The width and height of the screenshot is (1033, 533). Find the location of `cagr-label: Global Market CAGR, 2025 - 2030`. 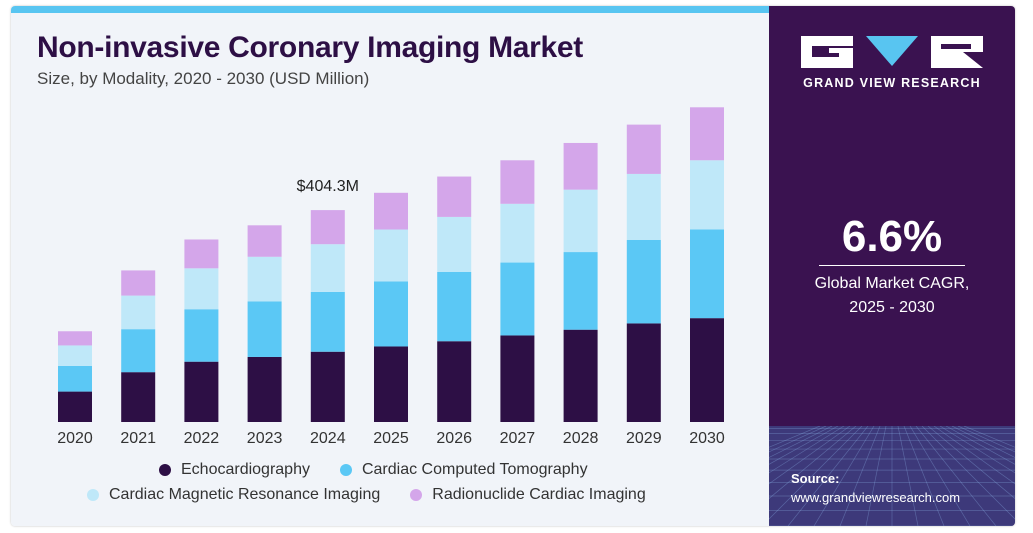

cagr-label: Global Market CAGR, 2025 - 2030 is located at coordinates (892, 296).